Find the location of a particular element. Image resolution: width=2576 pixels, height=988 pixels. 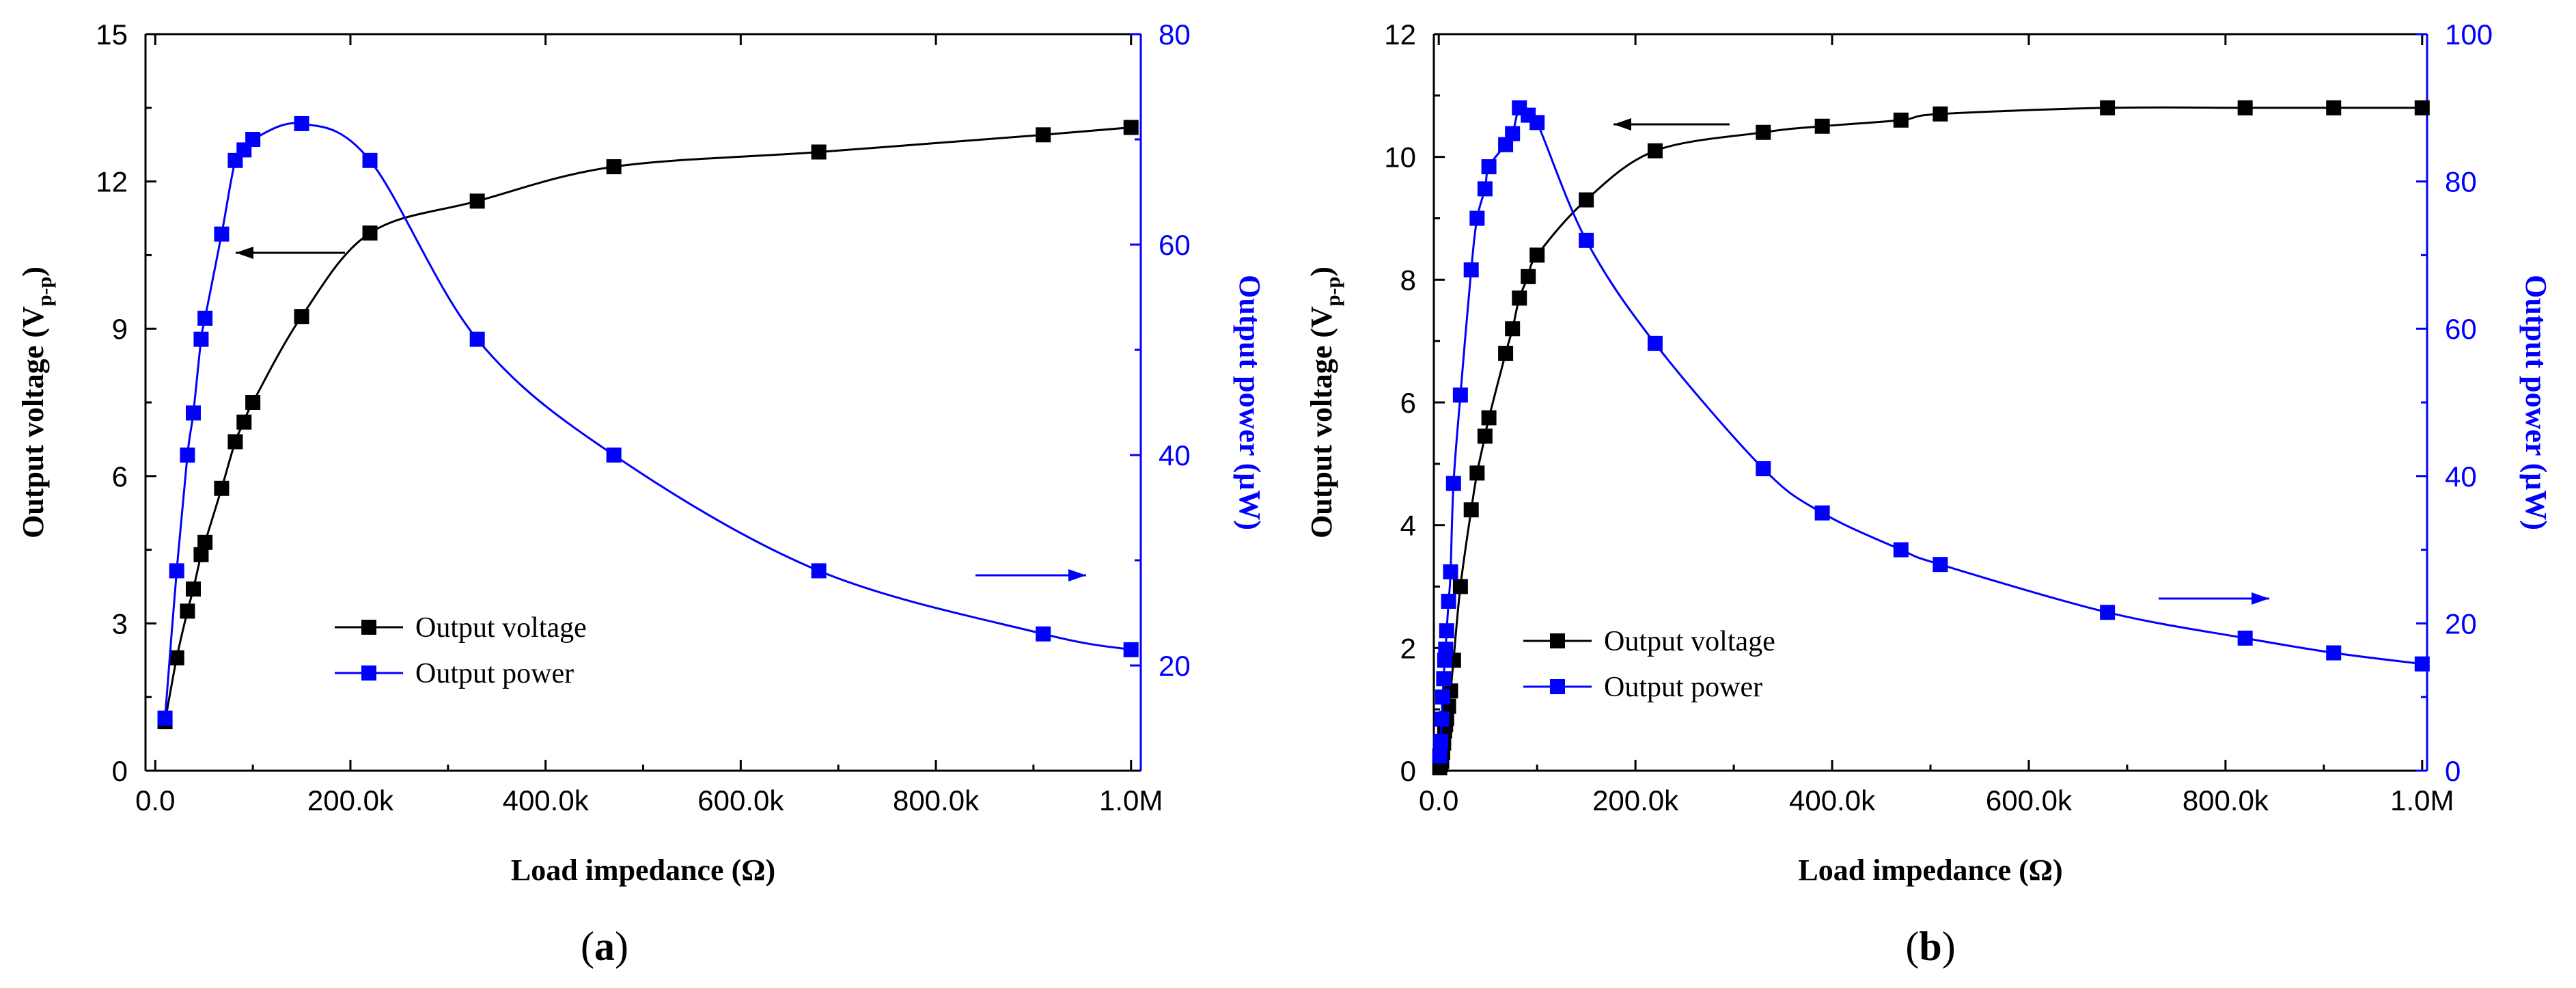

y-right-tick-label: 100 is located at coordinates (2469, 34).